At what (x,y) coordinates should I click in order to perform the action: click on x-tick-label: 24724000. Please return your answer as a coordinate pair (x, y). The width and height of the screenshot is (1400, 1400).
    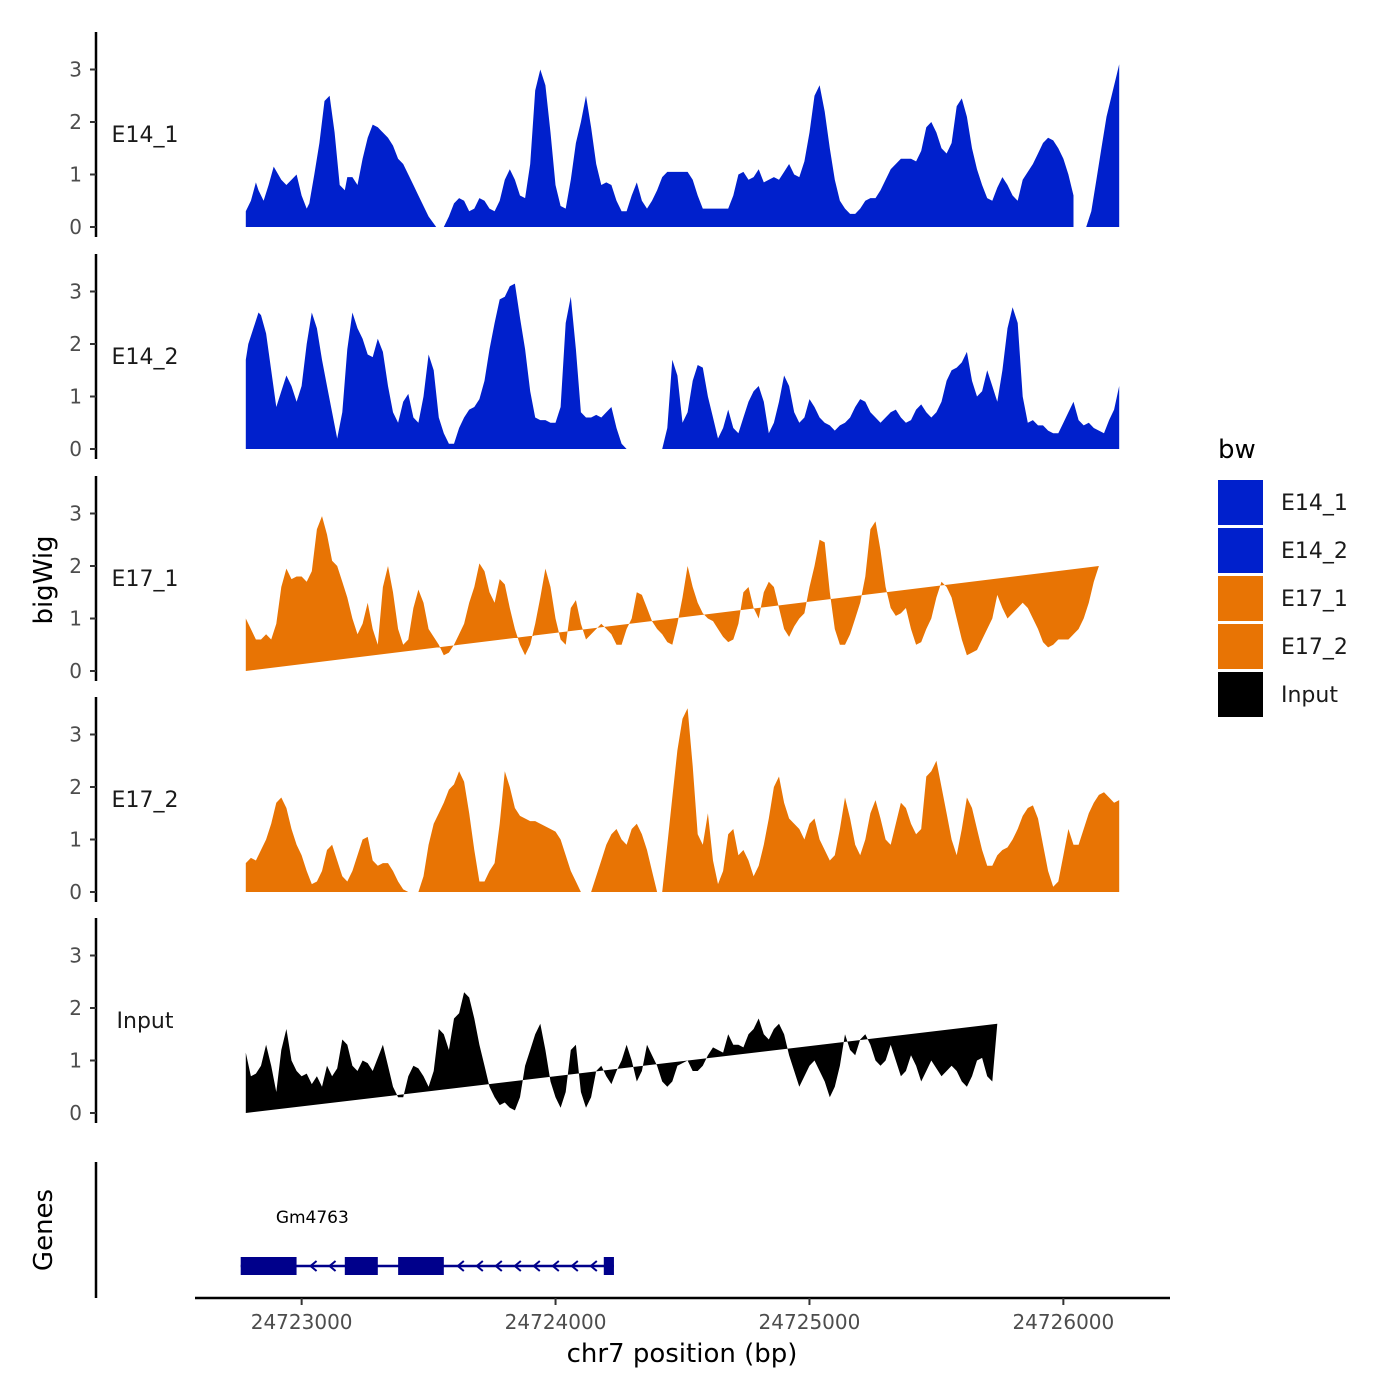
    Looking at the image, I should click on (556, 1322).